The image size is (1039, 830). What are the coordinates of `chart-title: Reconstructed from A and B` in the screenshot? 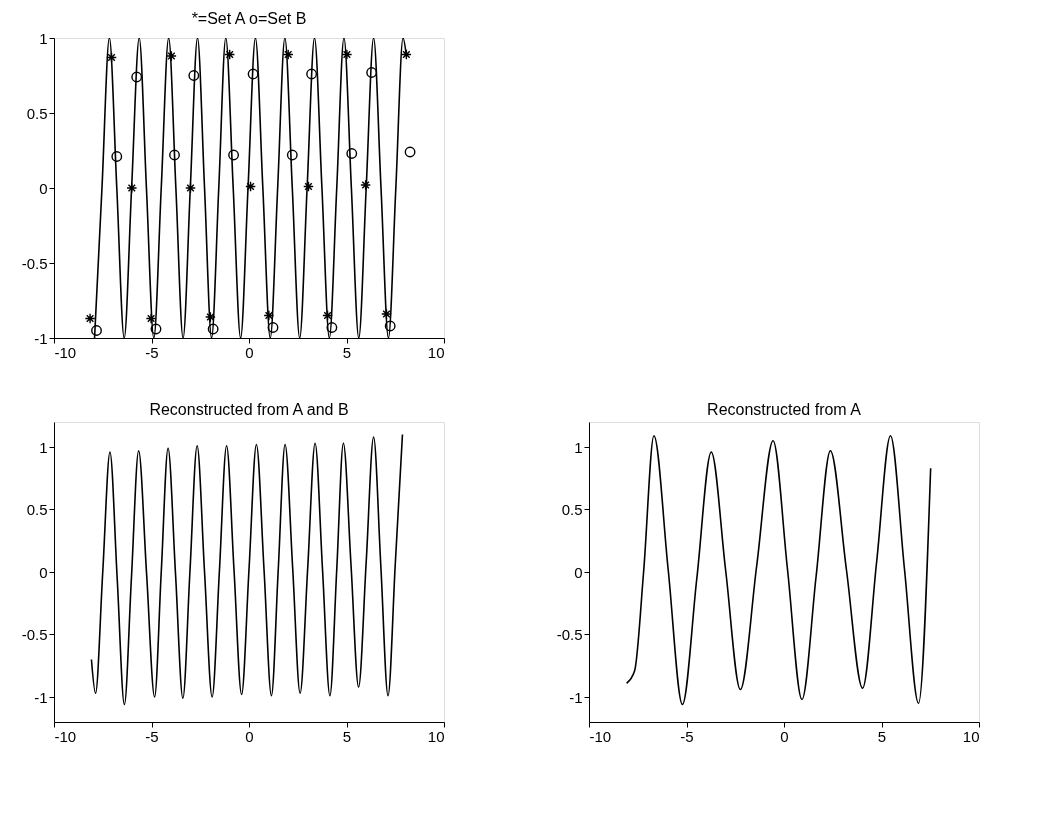 It's located at (249, 409).